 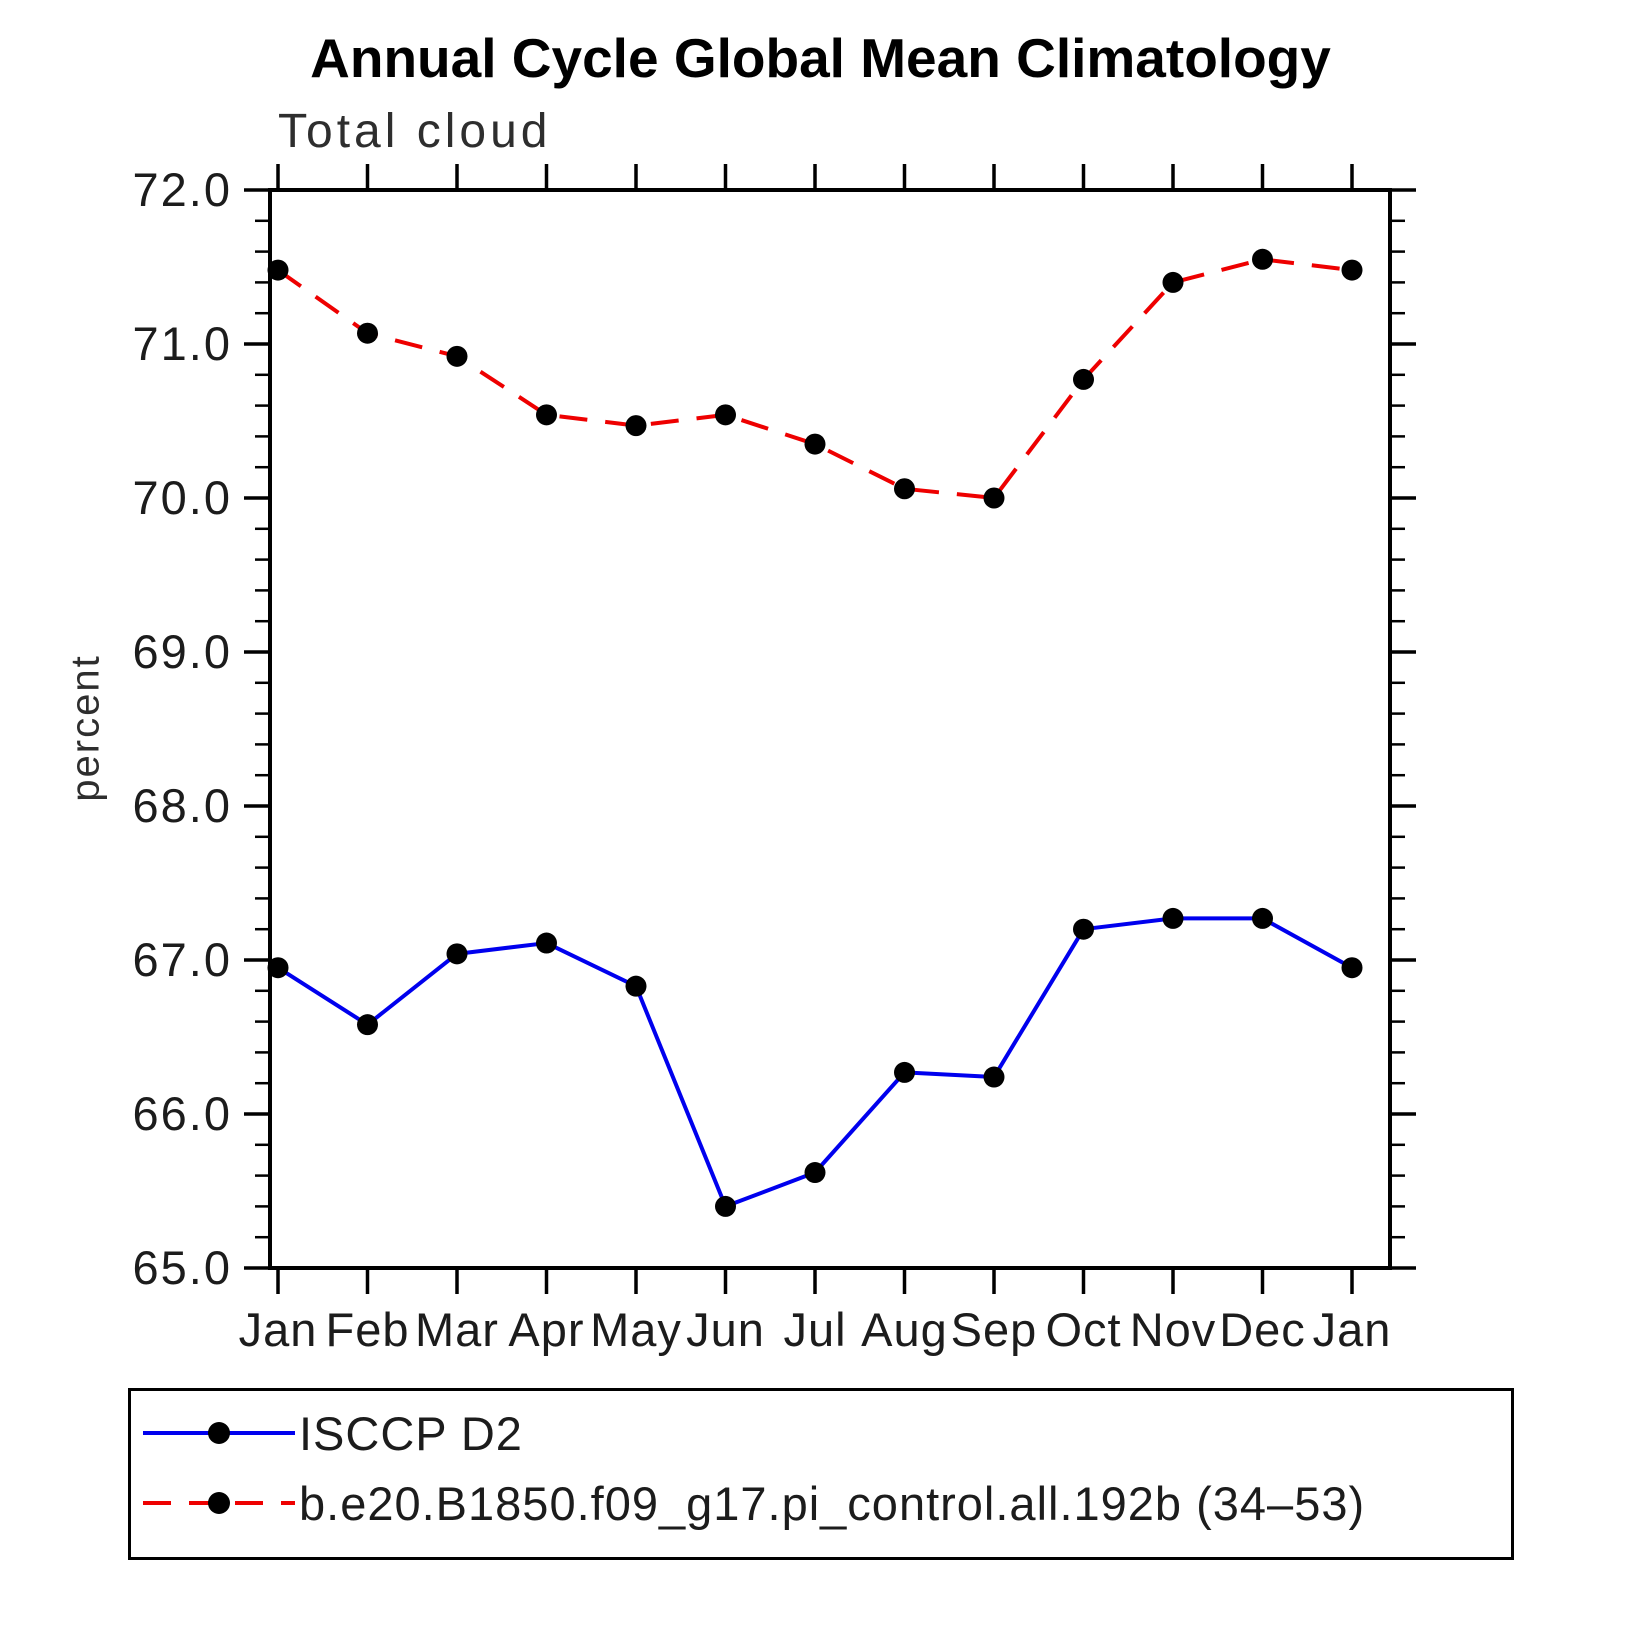 What do you see at coordinates (457, 1329) in the screenshot?
I see `x-tick-label: Mar` at bounding box center [457, 1329].